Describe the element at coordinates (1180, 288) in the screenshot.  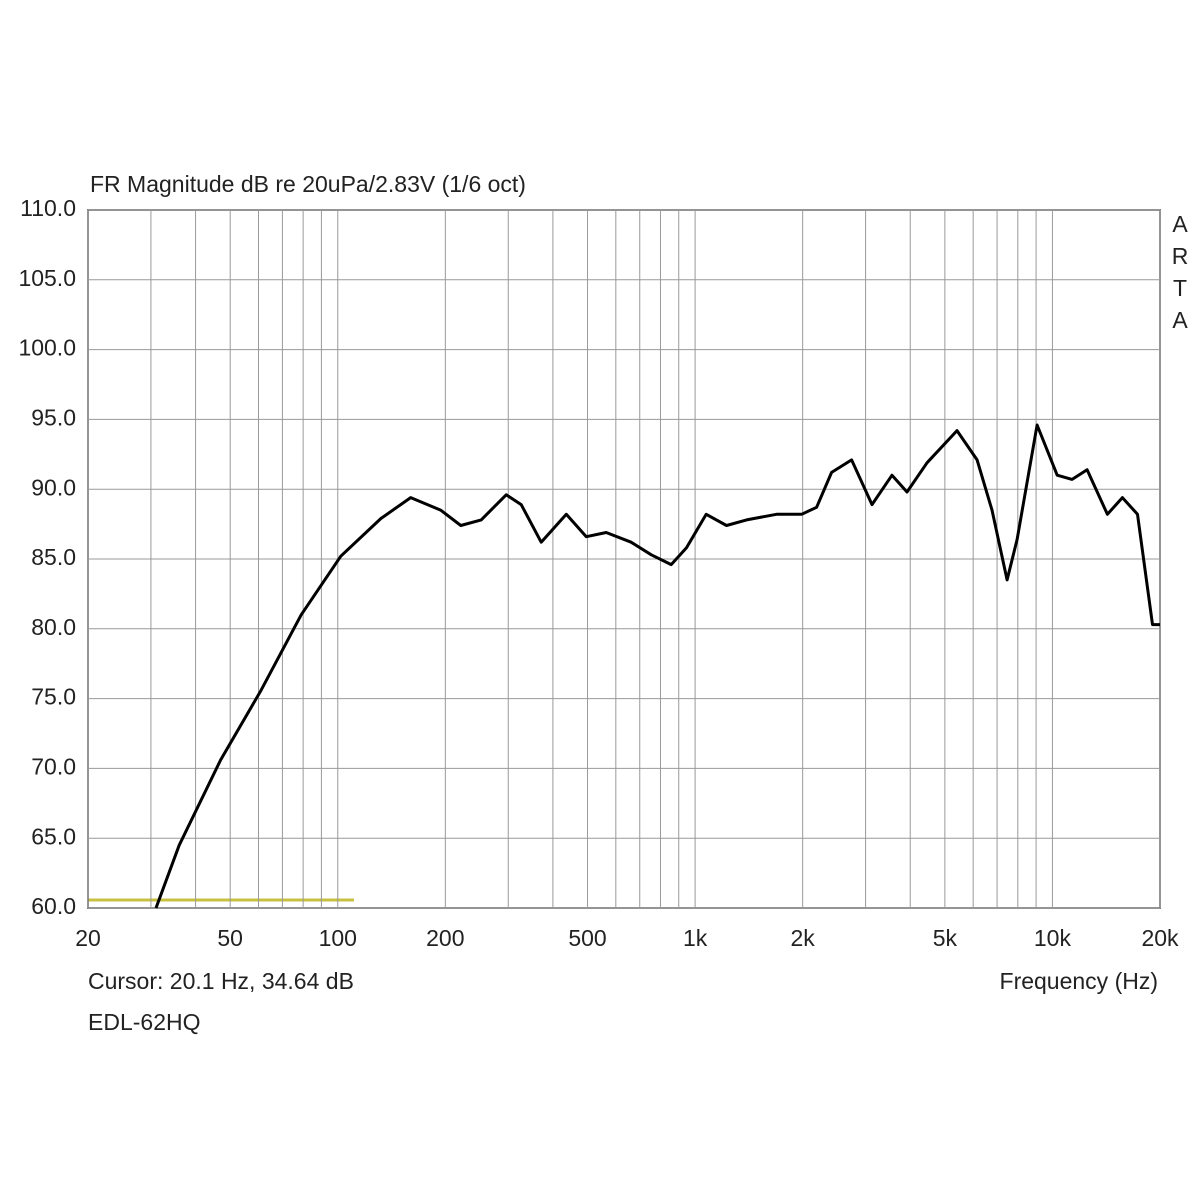
I see `watermark-letter: T` at that location.